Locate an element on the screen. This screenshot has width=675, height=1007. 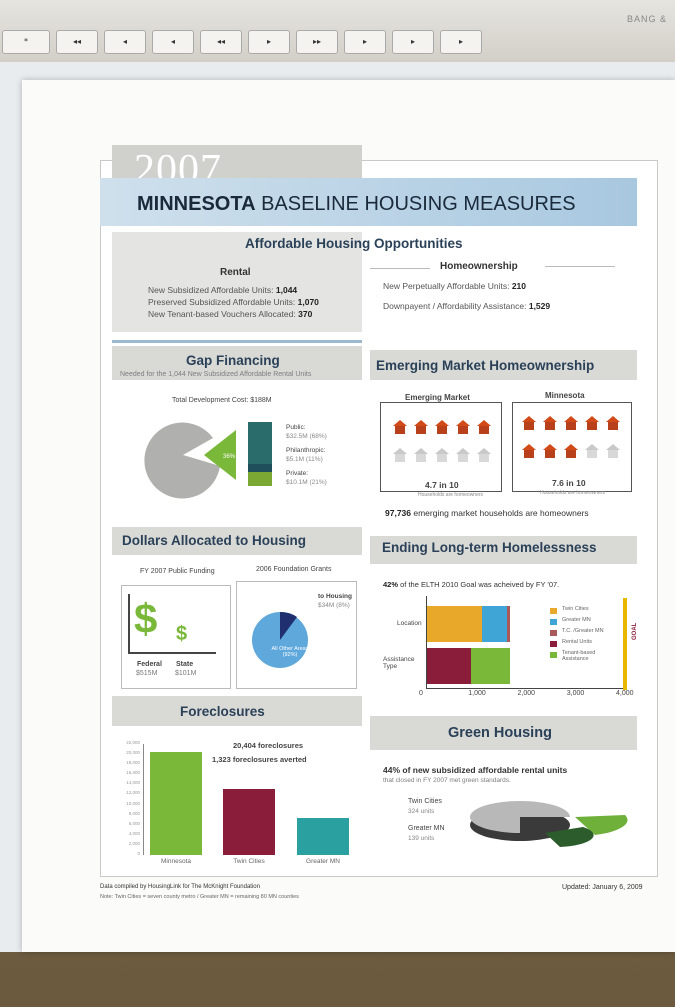
row-label: Location is located at coordinates (409, 623).